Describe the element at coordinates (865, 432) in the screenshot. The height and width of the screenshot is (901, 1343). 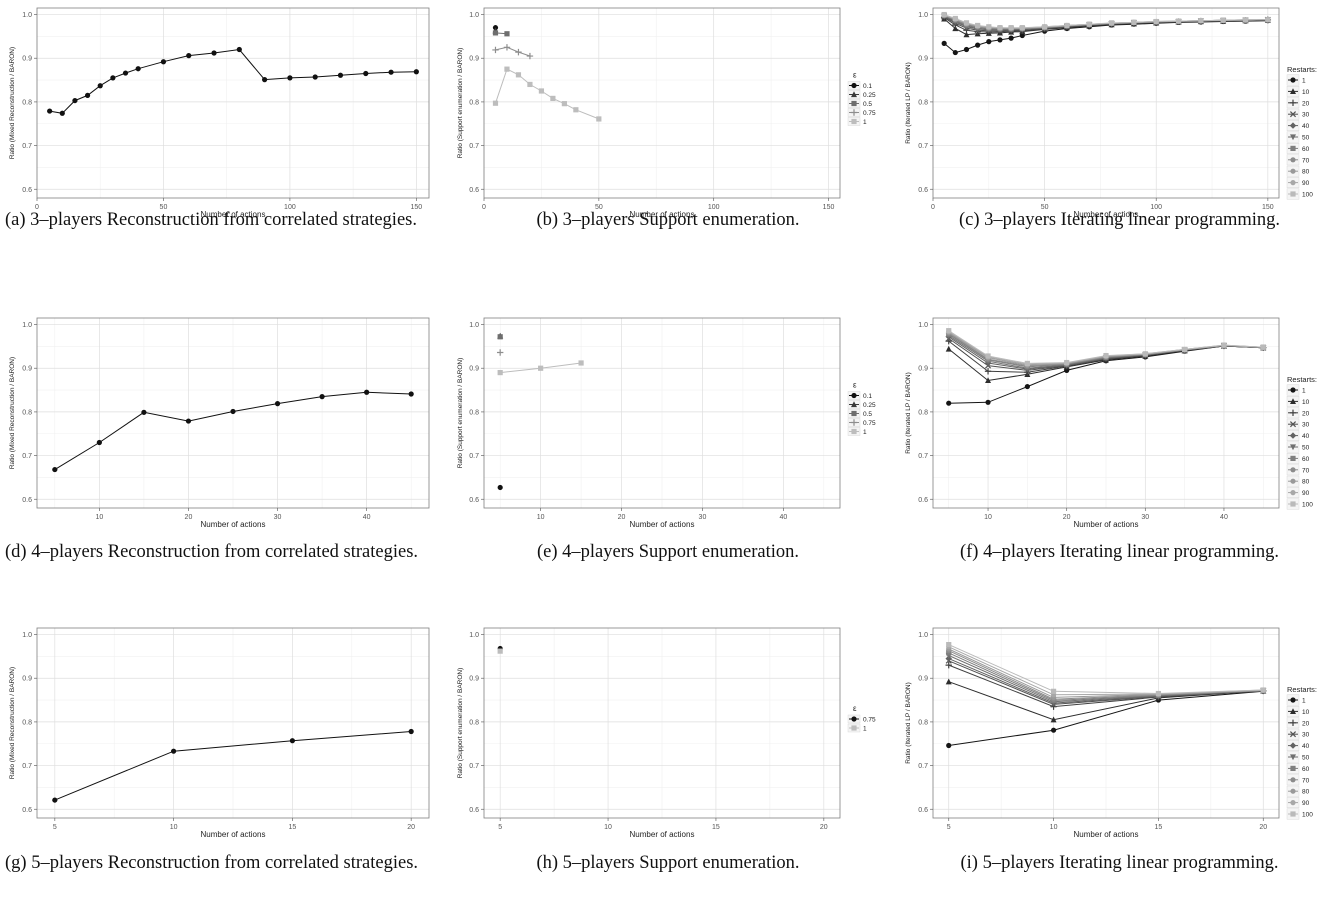
I see `legend-label: 1` at that location.